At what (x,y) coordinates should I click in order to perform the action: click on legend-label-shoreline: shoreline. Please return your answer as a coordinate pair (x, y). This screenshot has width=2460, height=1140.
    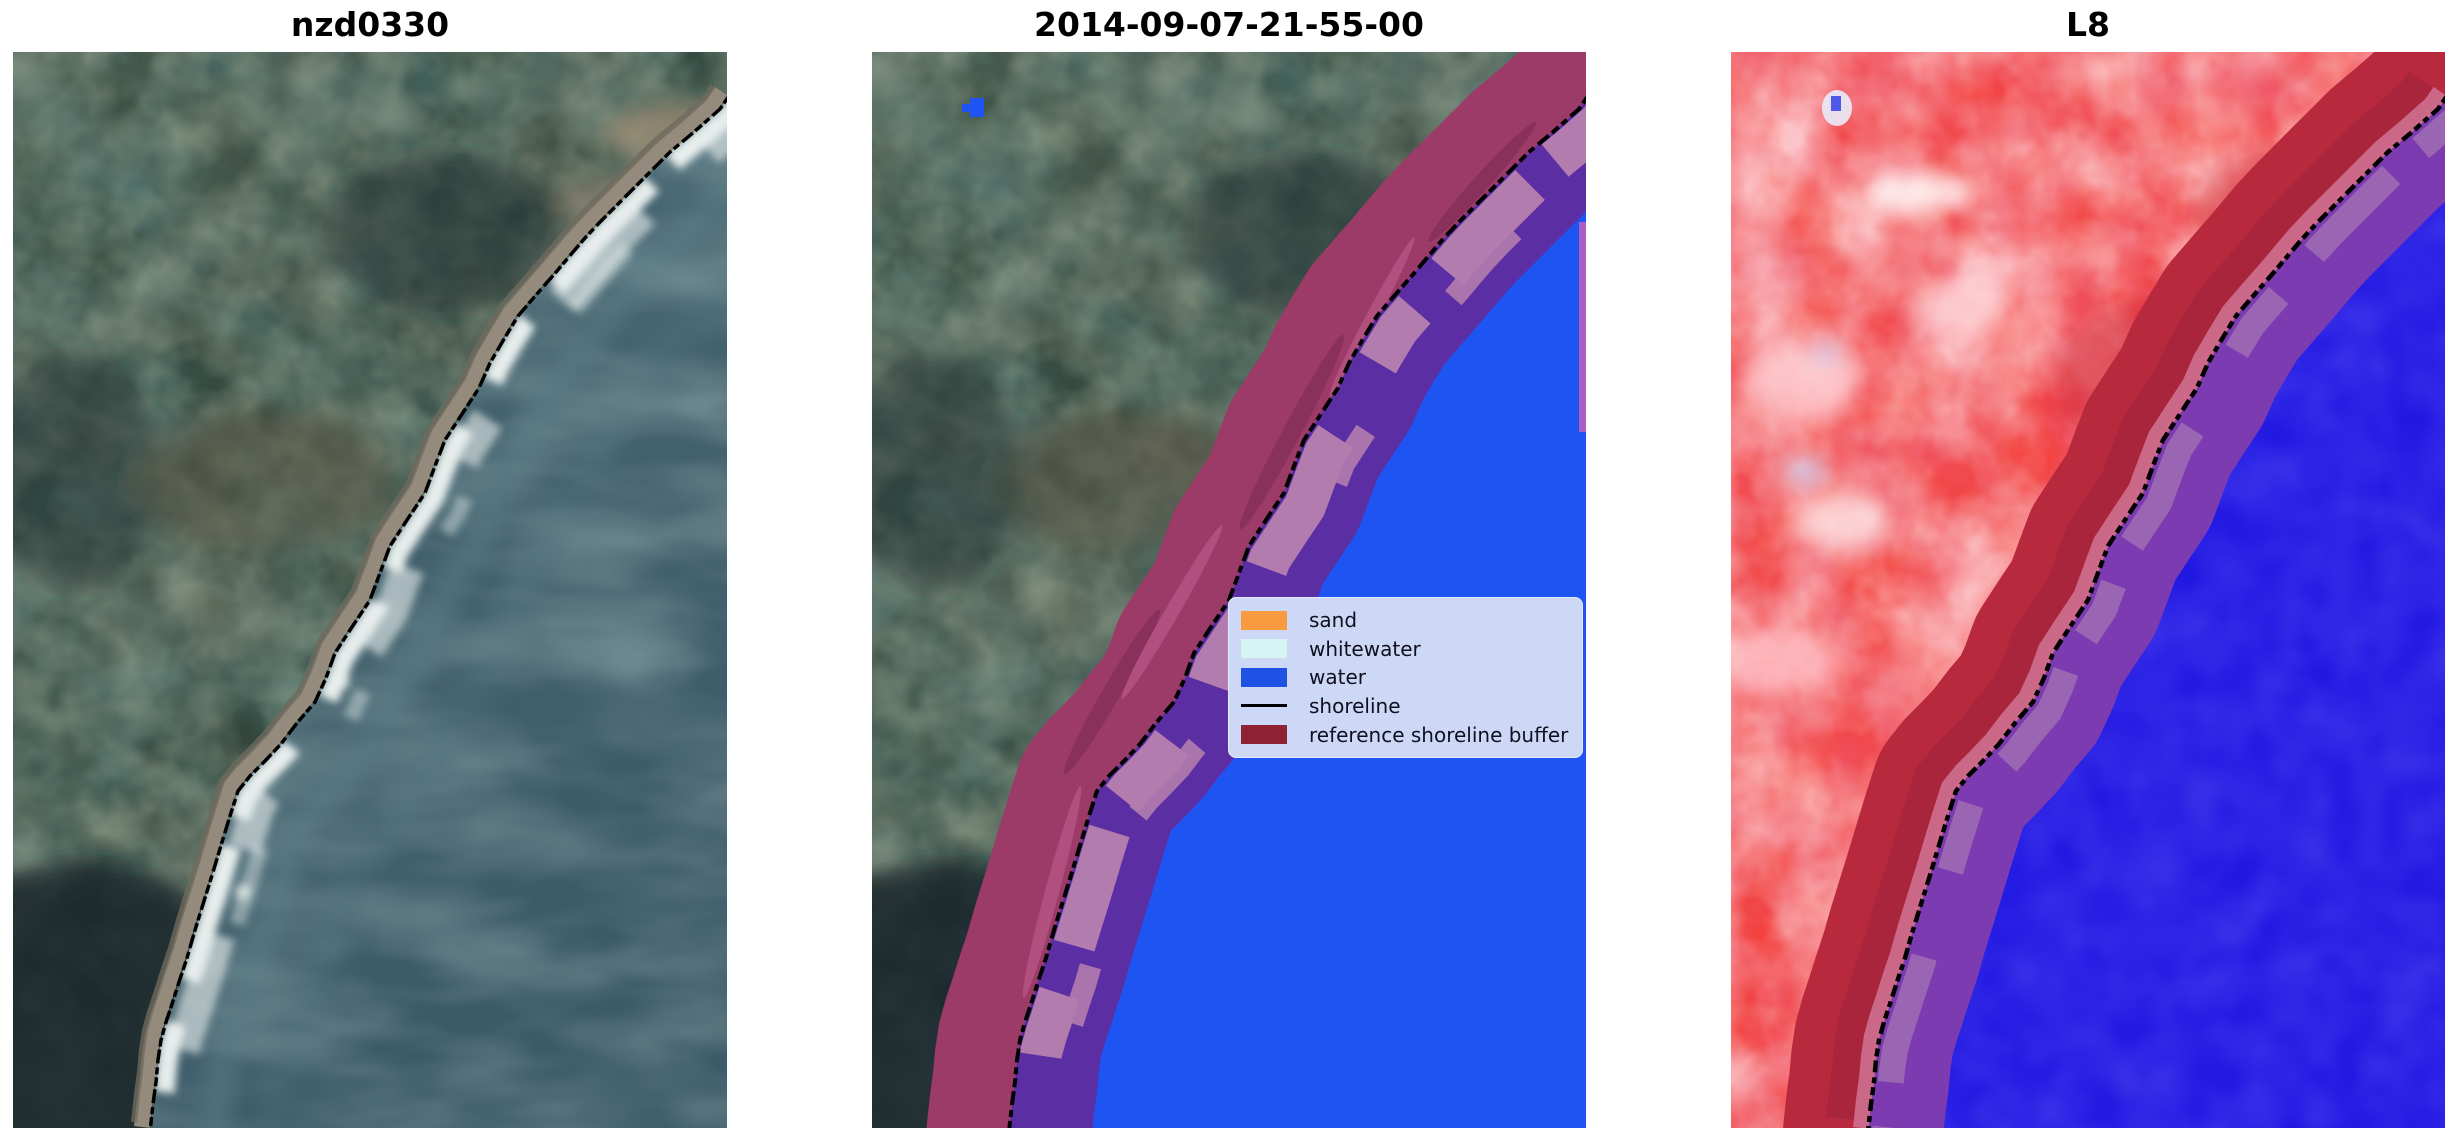
    Looking at the image, I should click on (1355, 706).